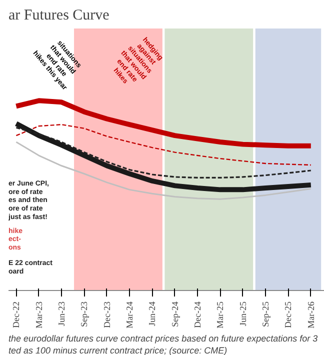 This screenshot has height=355, width=324. What do you see at coordinates (129, 314) in the screenshot?
I see `x-tick-label: Mar-24` at bounding box center [129, 314].